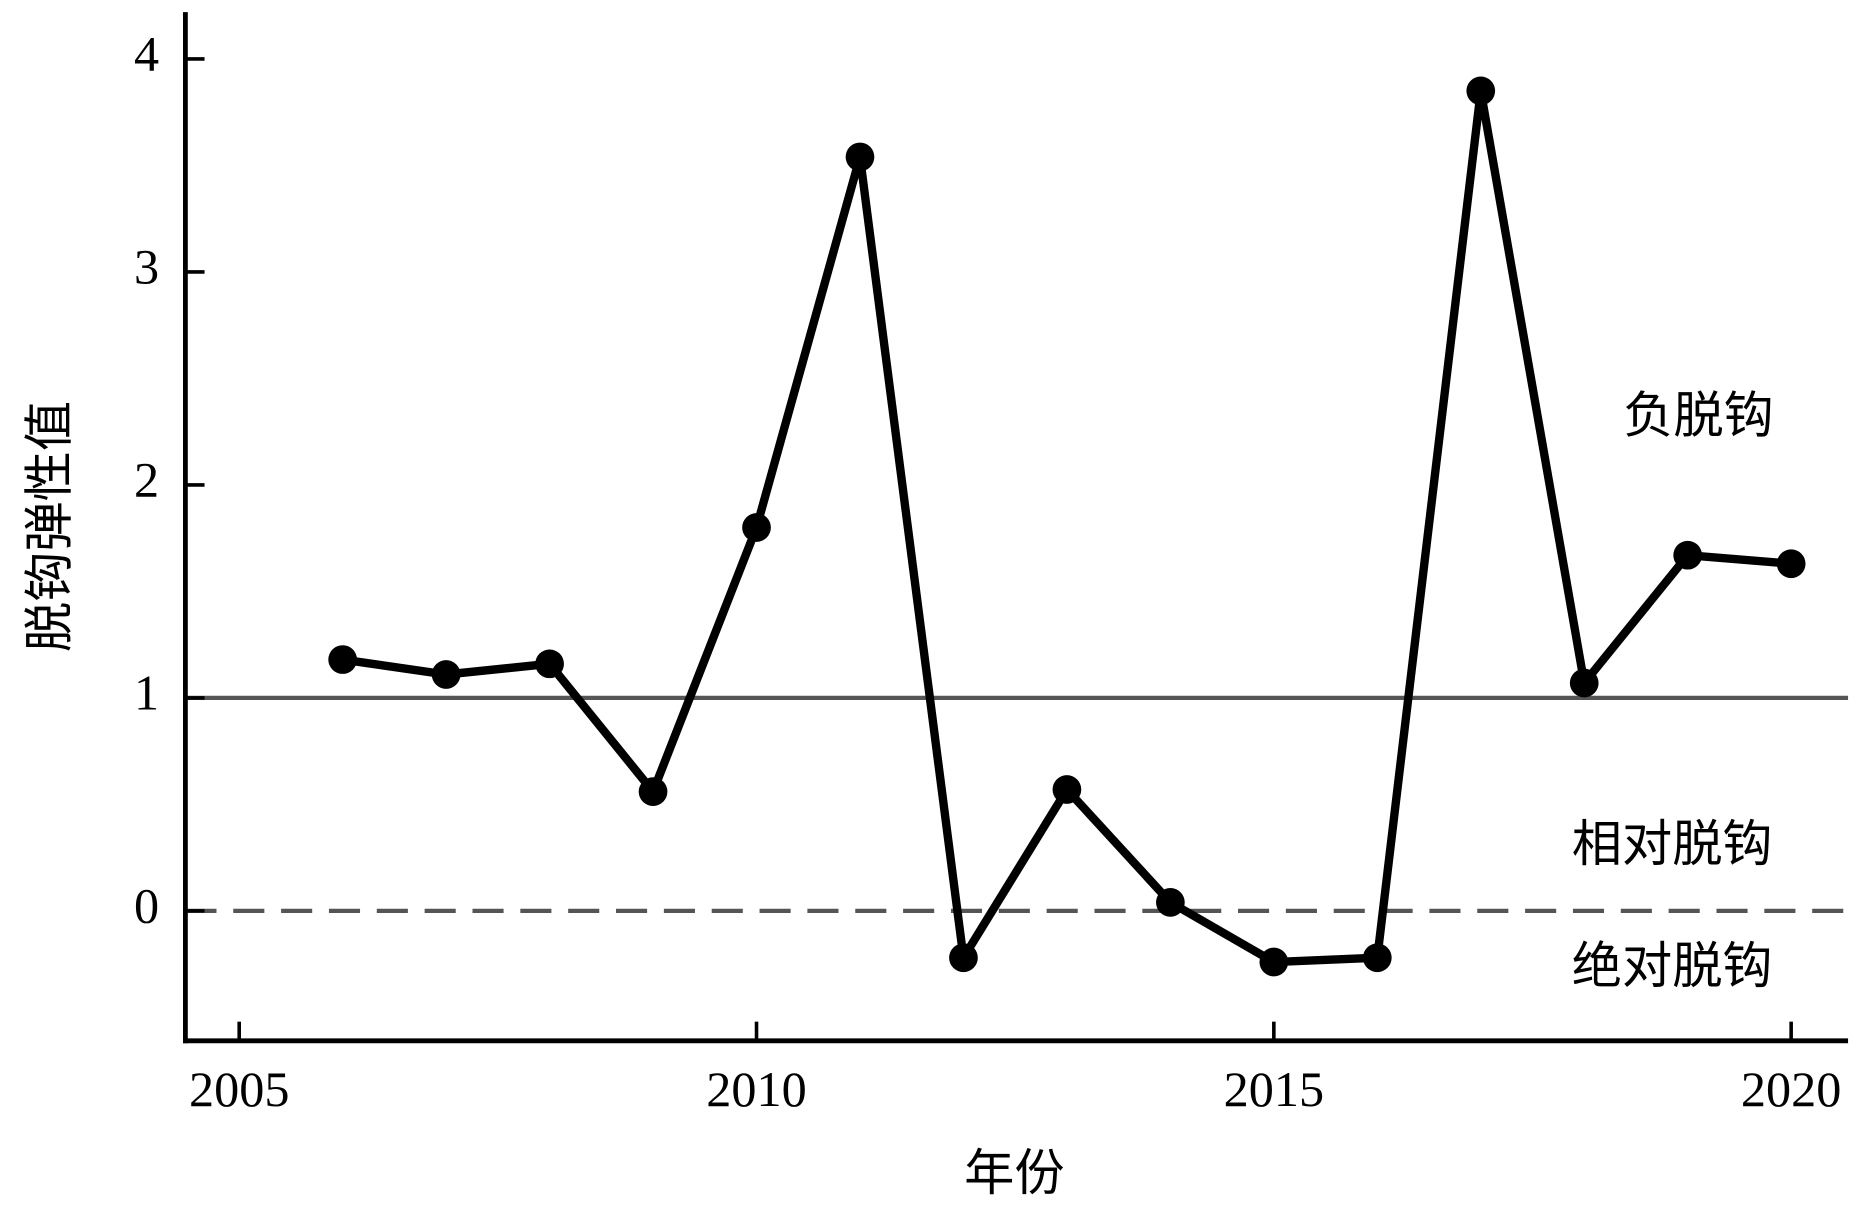 The height and width of the screenshot is (1212, 1866). I want to click on region-annotation: 绝对脱钩, so click(1672, 966).